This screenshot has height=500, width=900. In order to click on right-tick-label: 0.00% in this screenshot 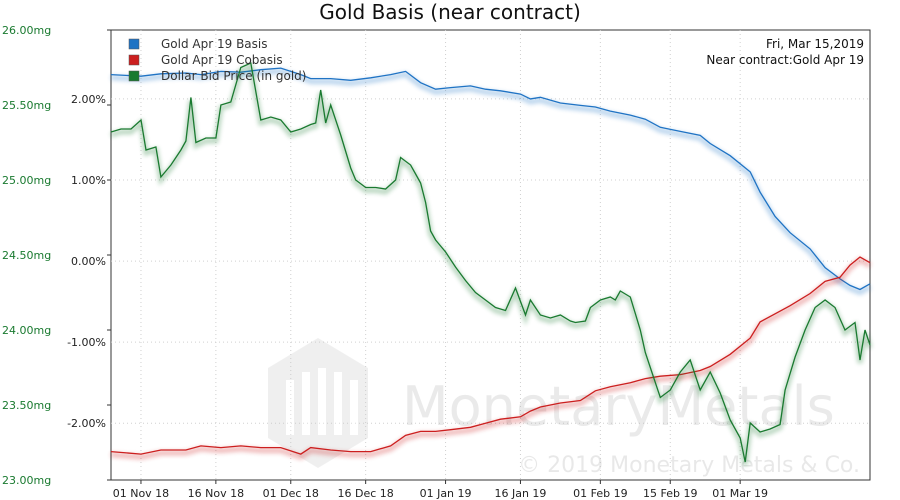, I will do `click(88, 261)`.